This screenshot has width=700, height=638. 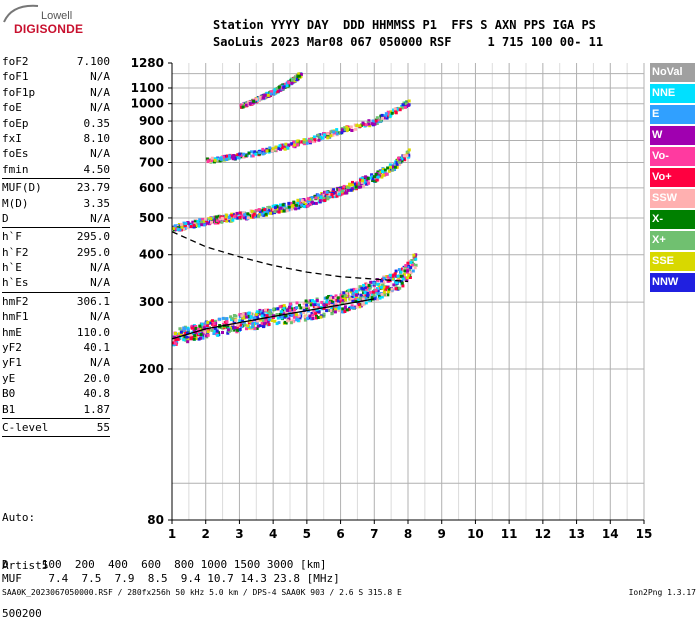 I want to click on param-label: foF1, so click(x=15, y=77).